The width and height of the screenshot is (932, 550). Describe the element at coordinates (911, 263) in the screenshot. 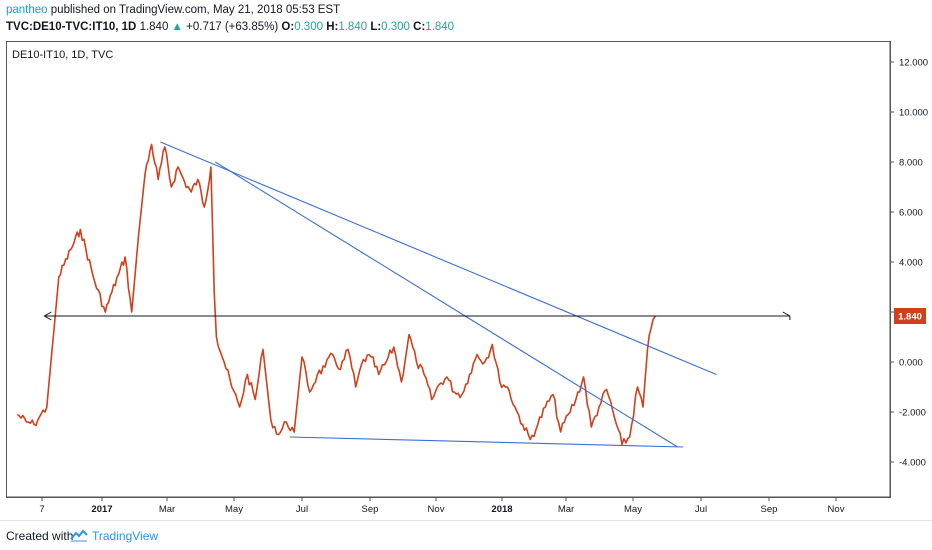

I see `y-tick-label: 4.000` at that location.